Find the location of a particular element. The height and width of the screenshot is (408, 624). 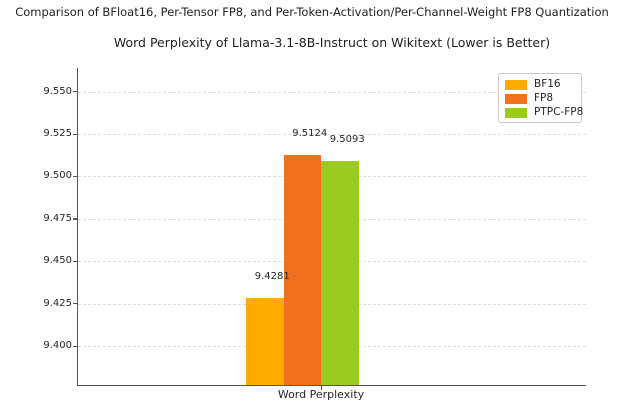

x-tick-label: Word Perplexity is located at coordinates (321, 394).